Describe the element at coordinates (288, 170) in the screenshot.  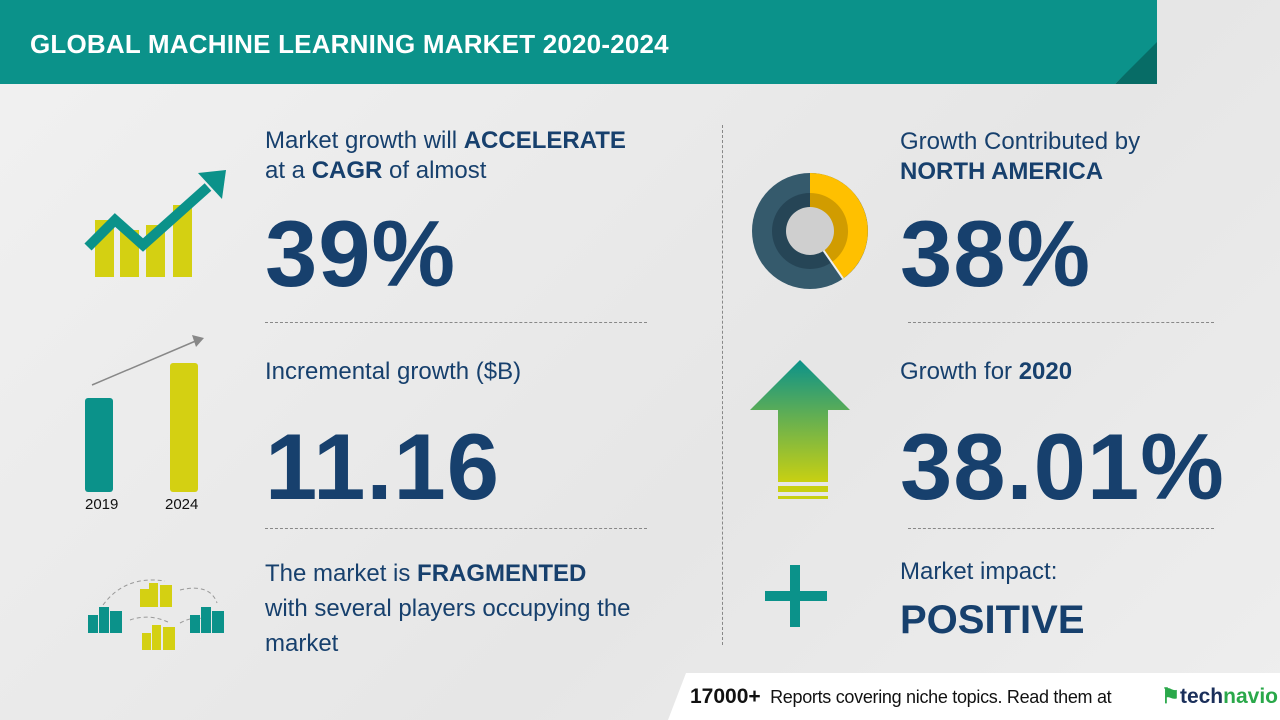
I see `cagr-line2: at a` at that location.